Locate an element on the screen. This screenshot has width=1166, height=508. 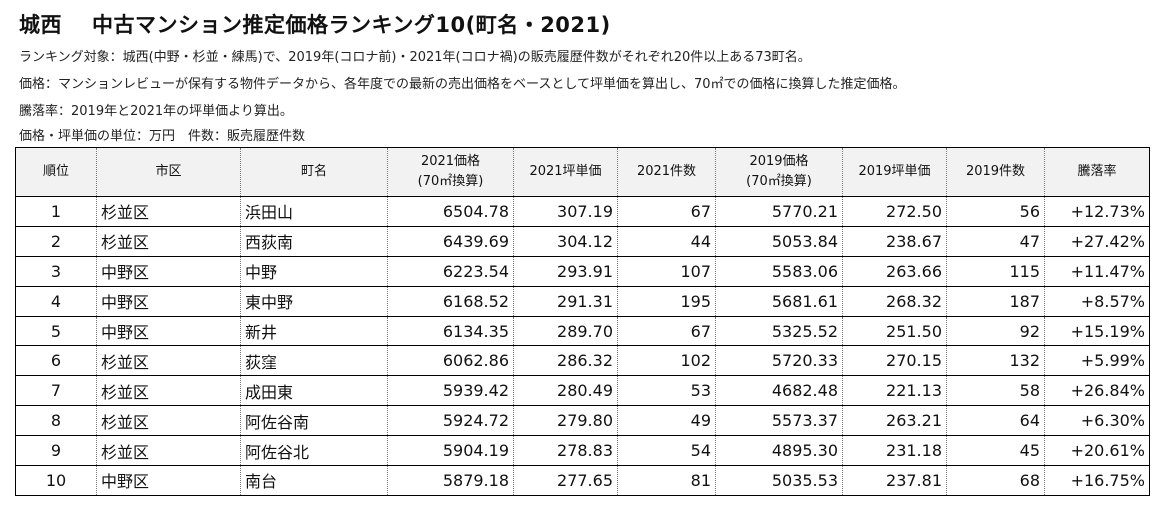
header-city: 市区 is located at coordinates (168, 172).